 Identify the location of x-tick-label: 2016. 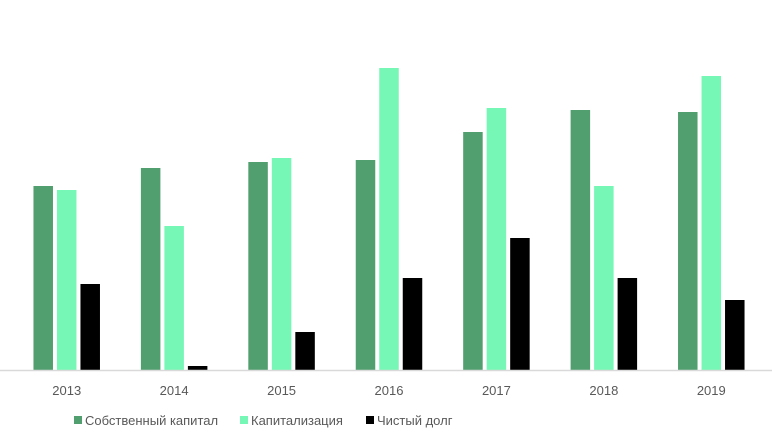
(389, 390).